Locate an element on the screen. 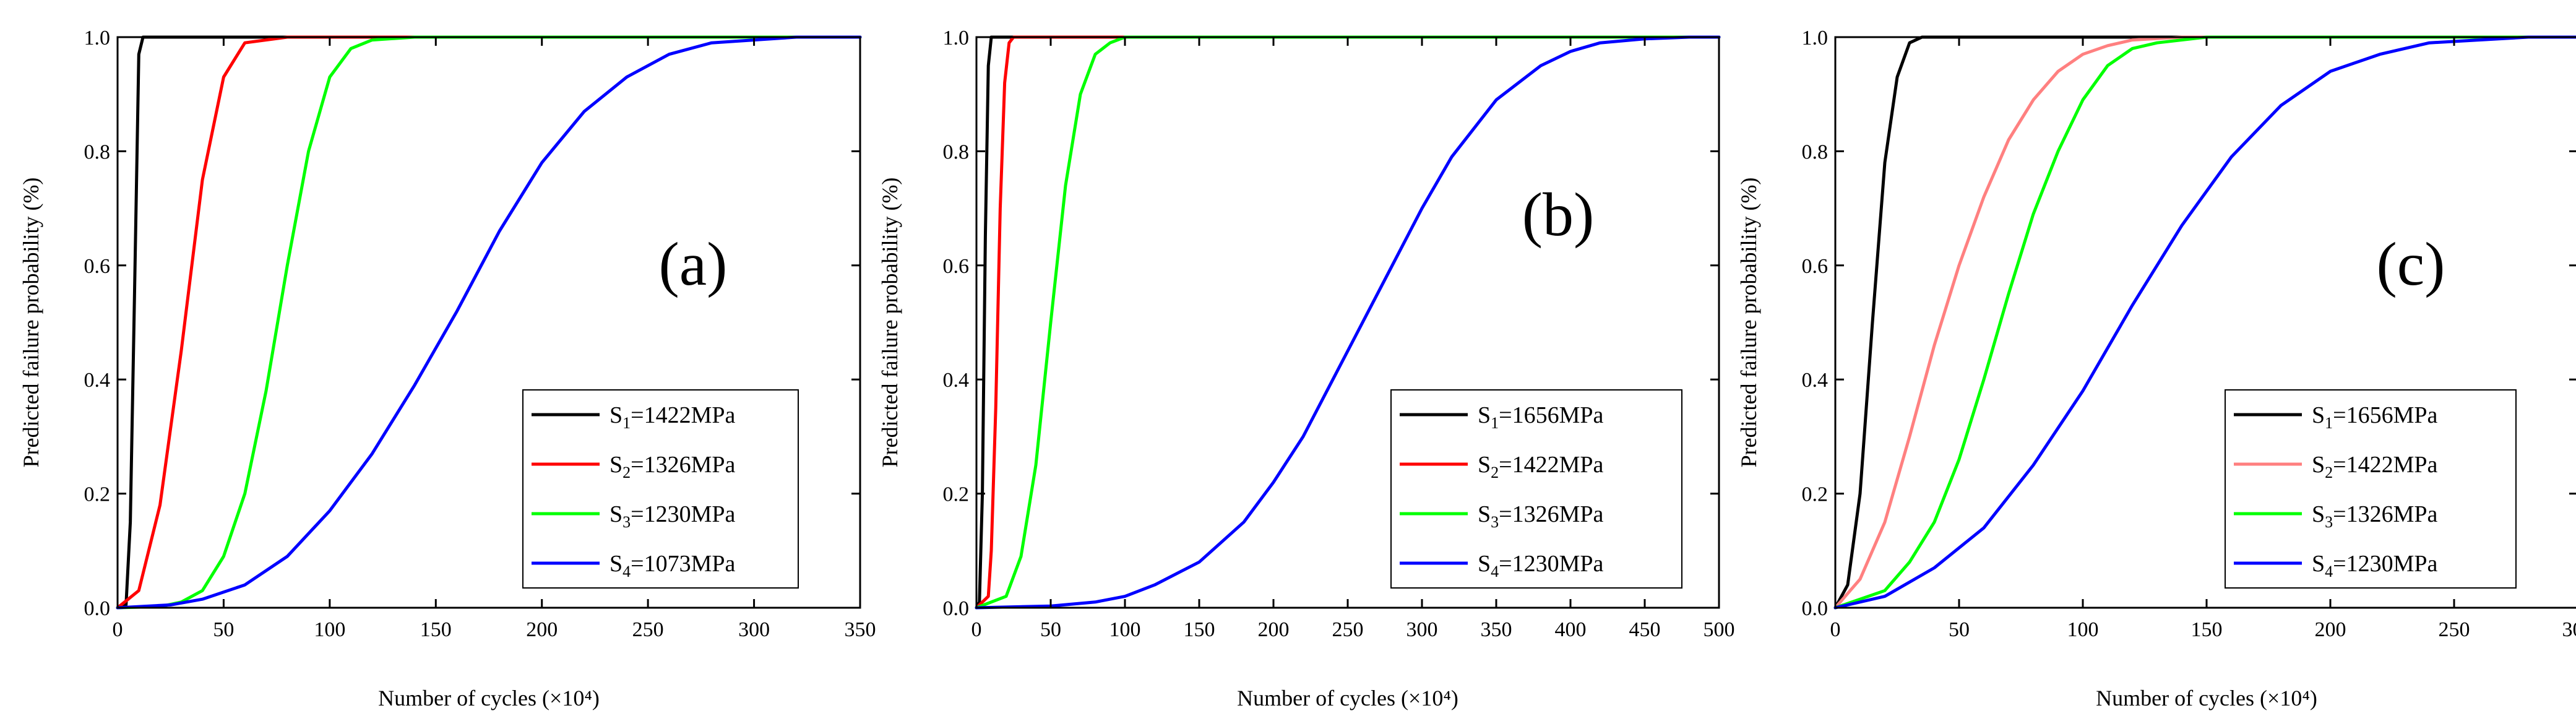 The height and width of the screenshot is (721, 2576). legend-label: S4=1073MPa is located at coordinates (672, 566).